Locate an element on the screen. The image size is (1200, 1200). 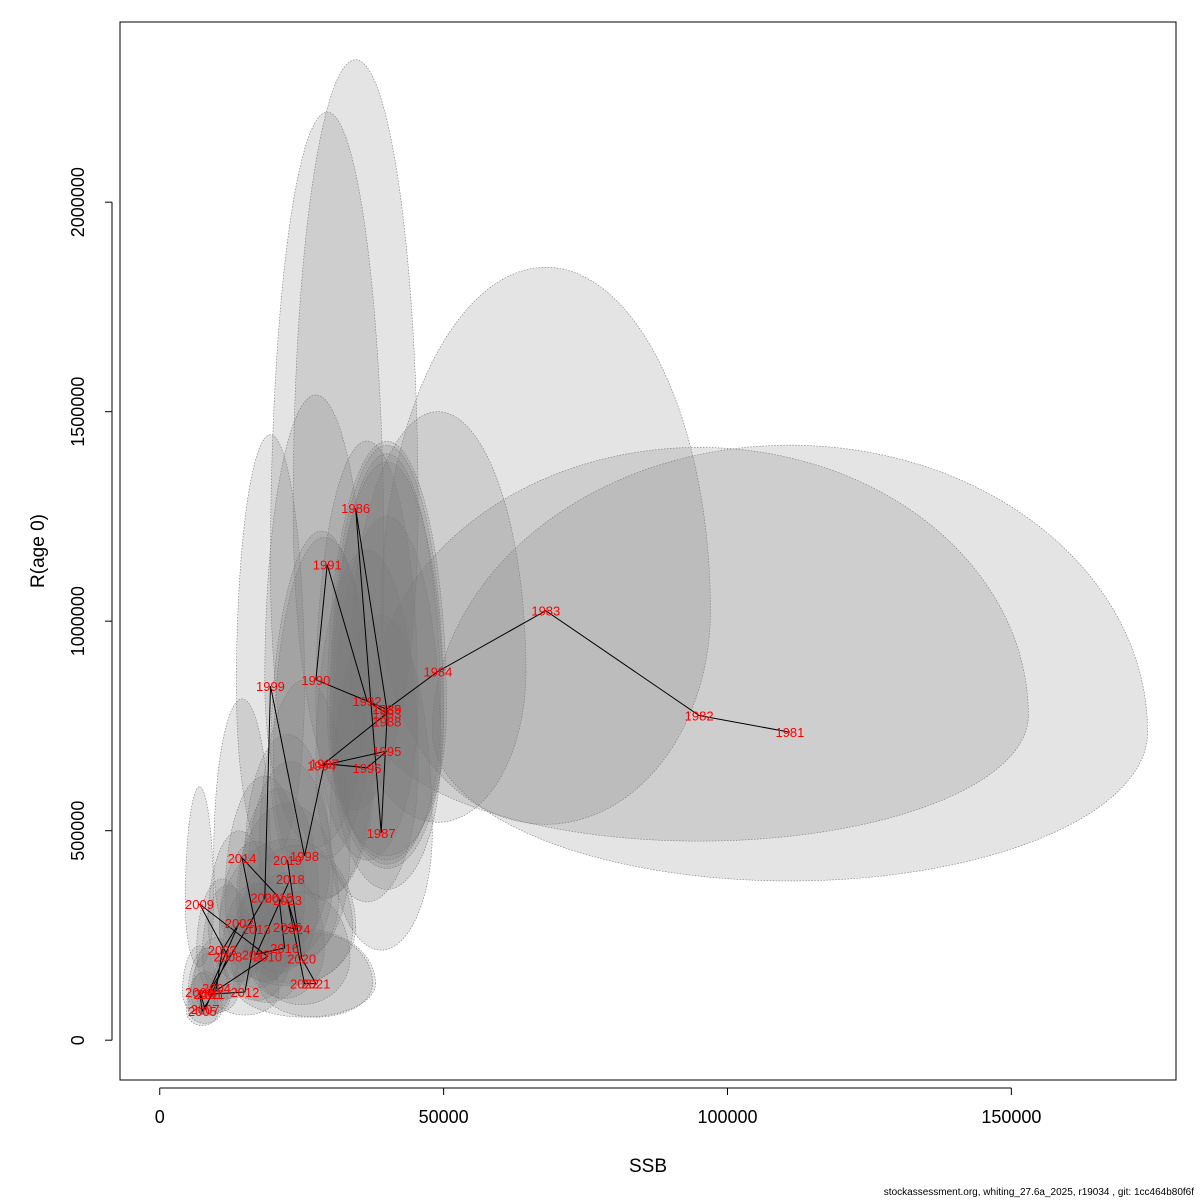
year-label-1983: 1983 is located at coordinates (545, 611).